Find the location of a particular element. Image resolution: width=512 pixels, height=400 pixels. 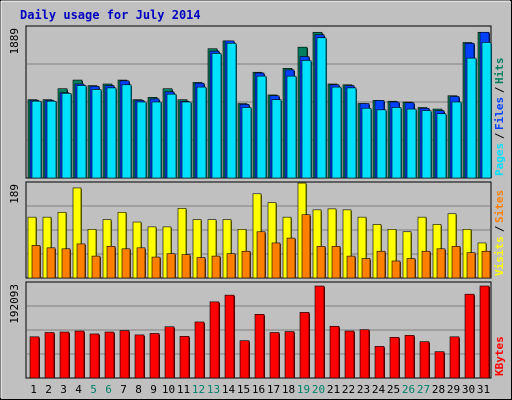

x-tick-label-day-15: 15 is located at coordinates (243, 389).